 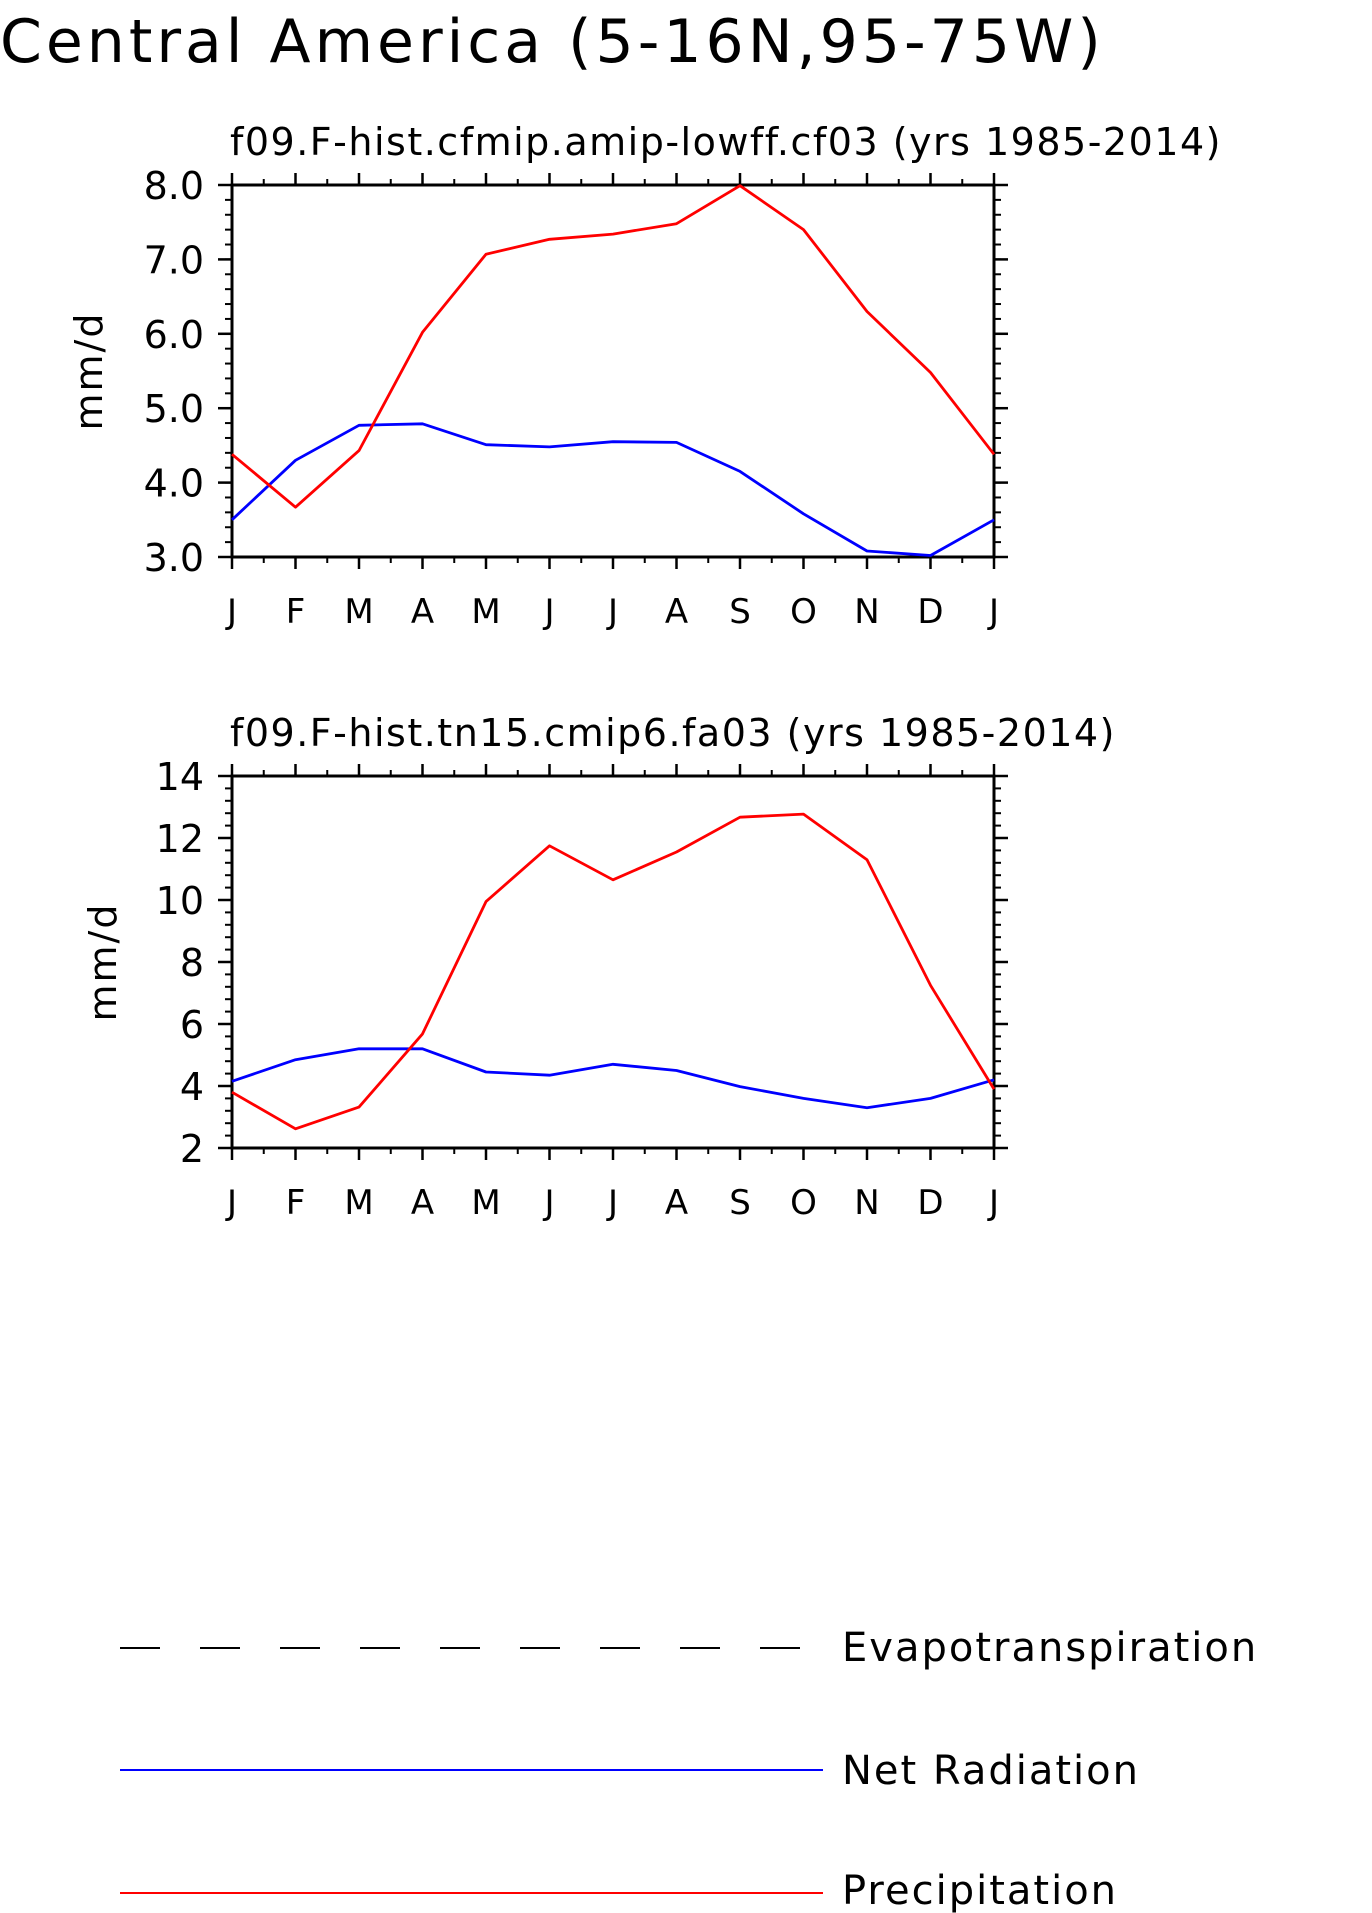 What do you see at coordinates (180, 901) in the screenshot?
I see `y-tick-label: 10` at bounding box center [180, 901].